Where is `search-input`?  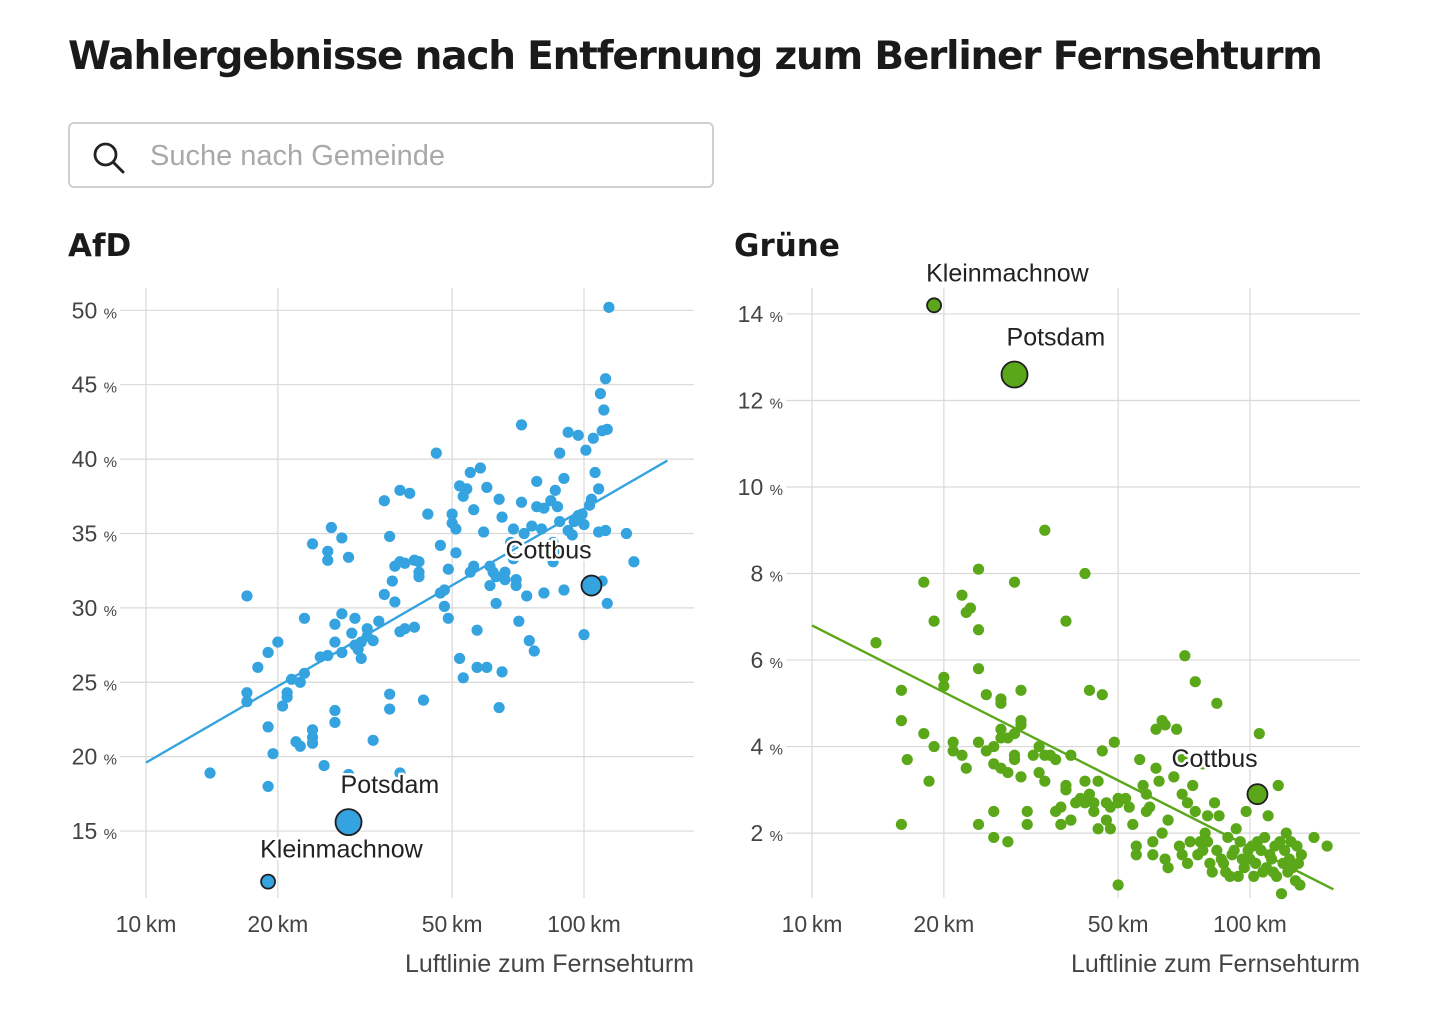
search-input is located at coordinates (420, 156).